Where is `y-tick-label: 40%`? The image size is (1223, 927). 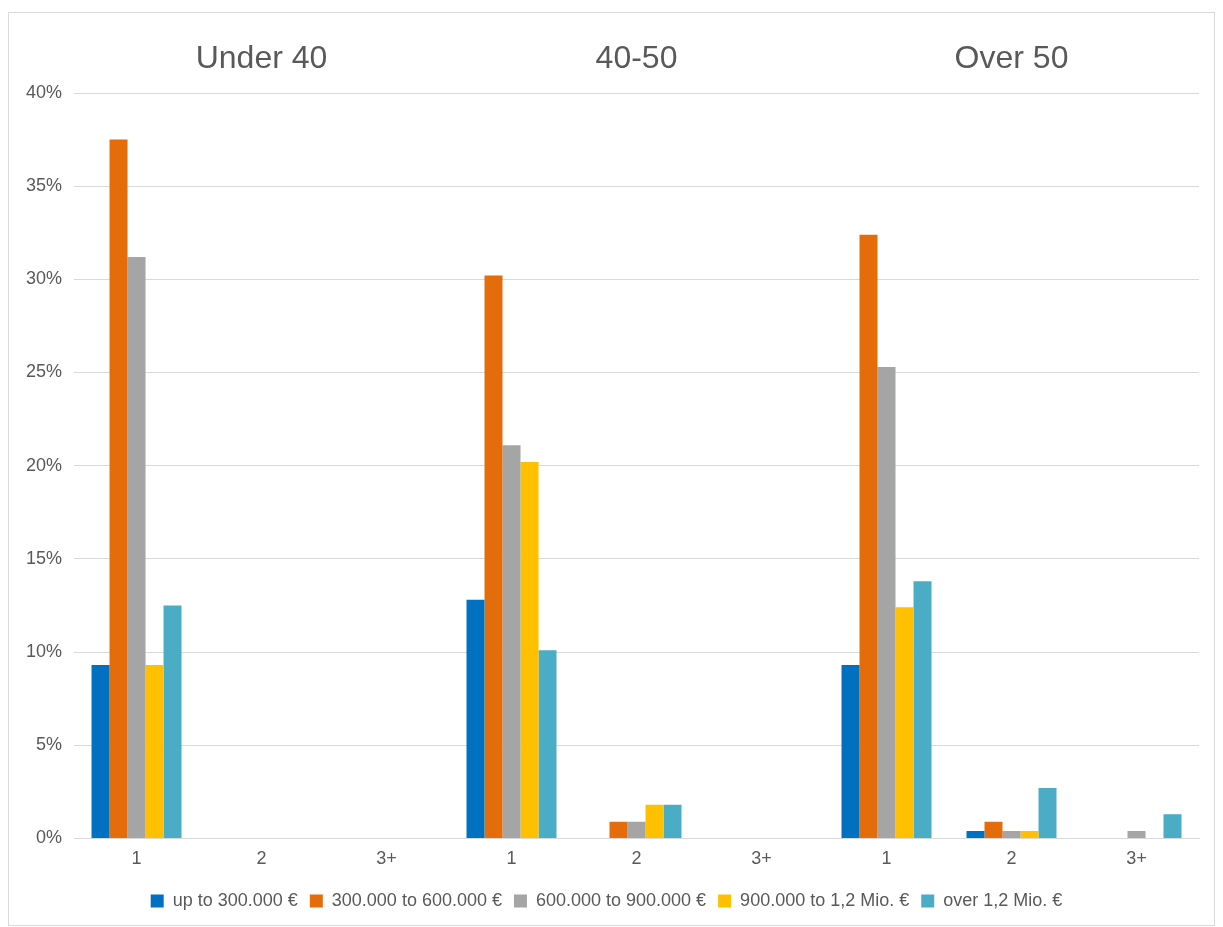
y-tick-label: 40% is located at coordinates (44, 91).